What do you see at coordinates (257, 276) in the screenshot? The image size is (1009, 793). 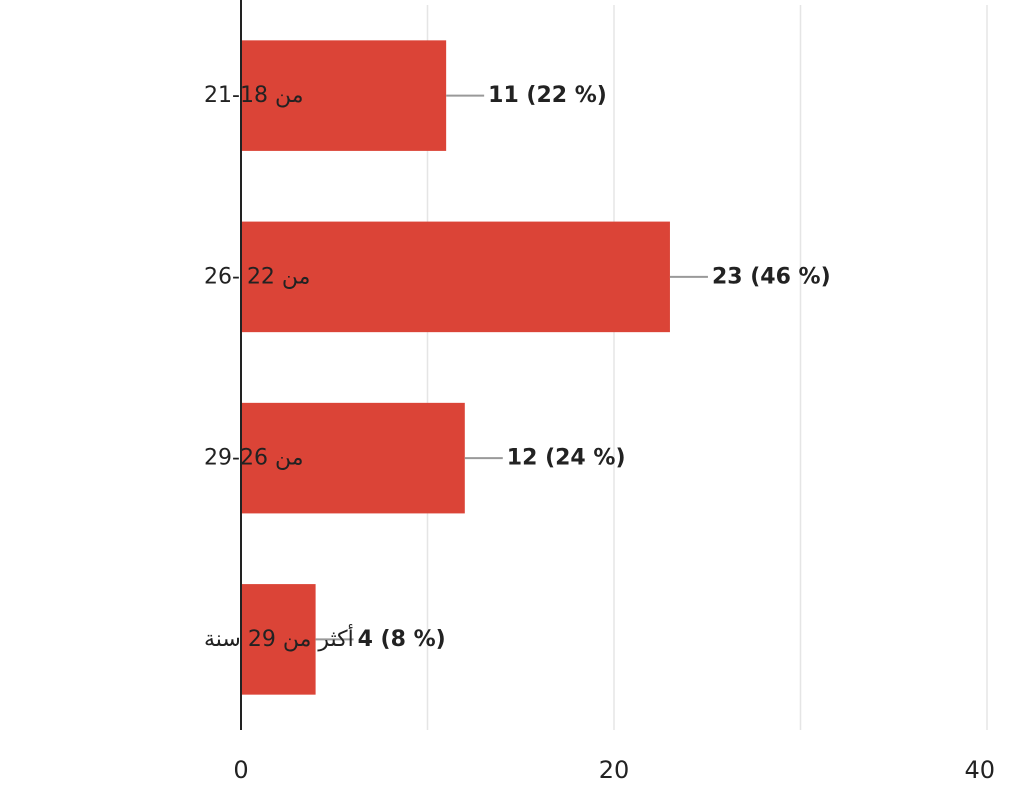 I see `category-label: من 22 -26` at bounding box center [257, 276].